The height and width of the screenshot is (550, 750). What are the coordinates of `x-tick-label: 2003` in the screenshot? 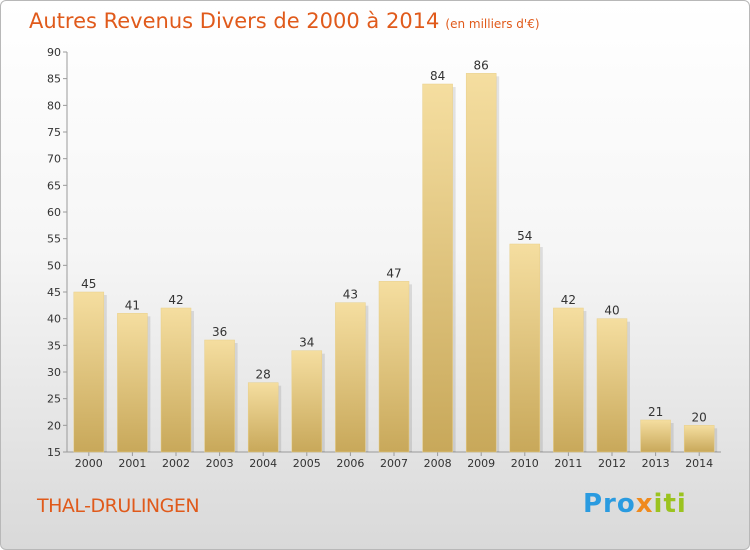 It's located at (220, 463).